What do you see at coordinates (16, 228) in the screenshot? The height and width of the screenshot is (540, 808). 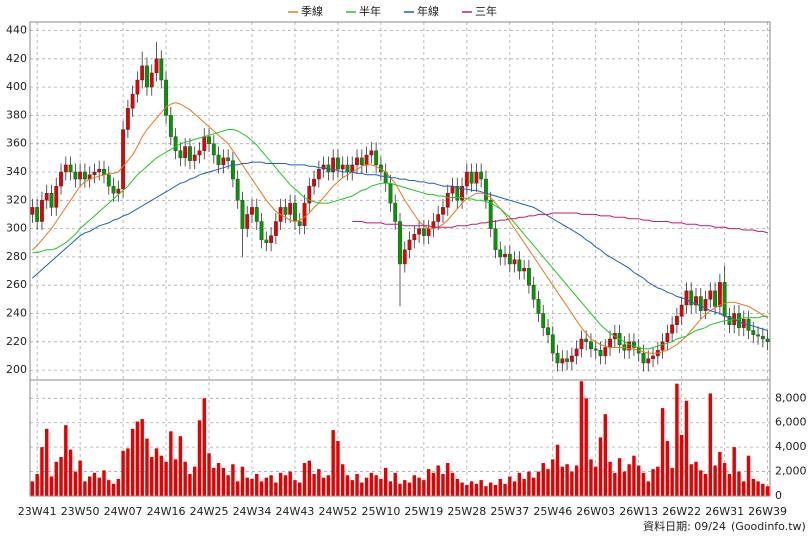 I see `y-tick-label: 300` at bounding box center [16, 228].